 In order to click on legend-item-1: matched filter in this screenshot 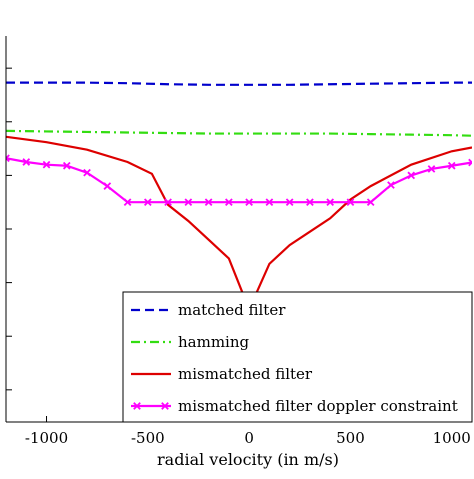, I will do `click(208, 310)`.